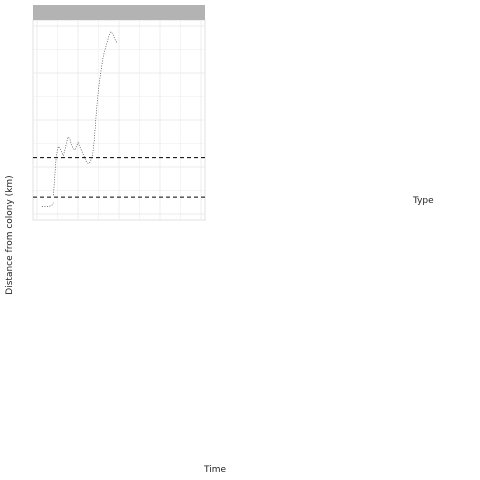  Describe the element at coordinates (214, 470) in the screenshot. I see `x-axis-label: Time` at that location.